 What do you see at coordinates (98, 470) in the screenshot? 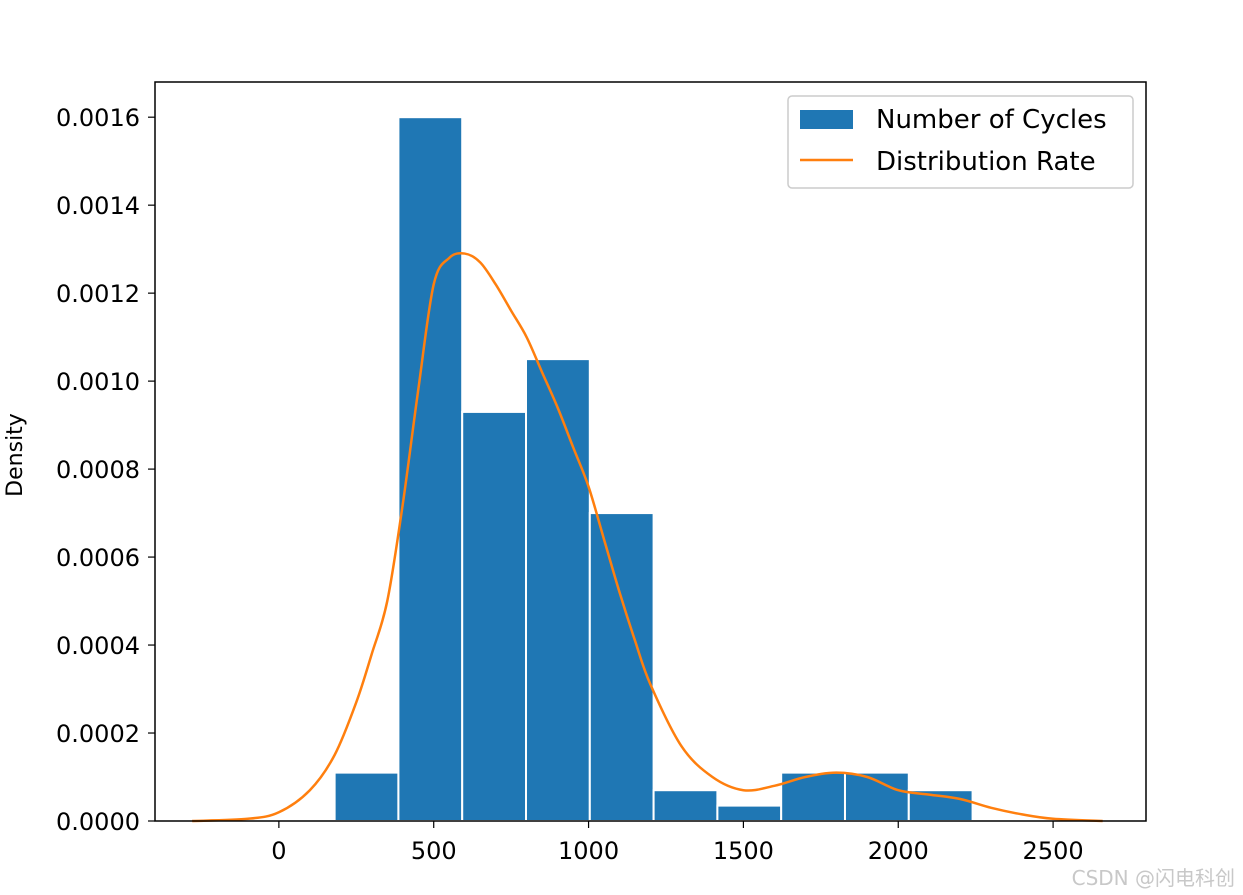
I see `y-tick-label: 0.0008` at bounding box center [98, 470].